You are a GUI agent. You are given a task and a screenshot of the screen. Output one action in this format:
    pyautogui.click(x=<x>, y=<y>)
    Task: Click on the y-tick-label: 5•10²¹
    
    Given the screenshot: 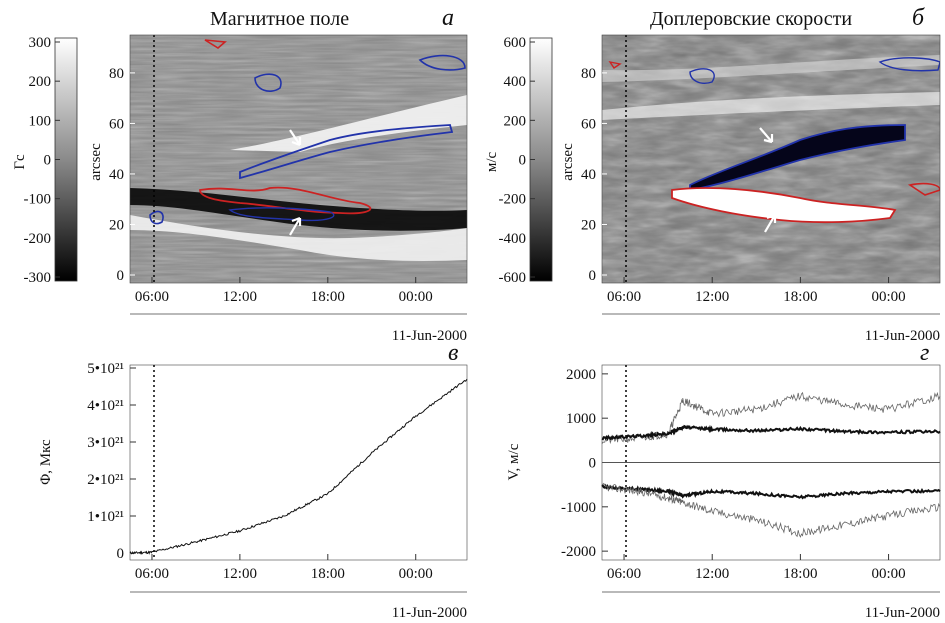 What is the action you would take?
    pyautogui.click(x=105, y=369)
    